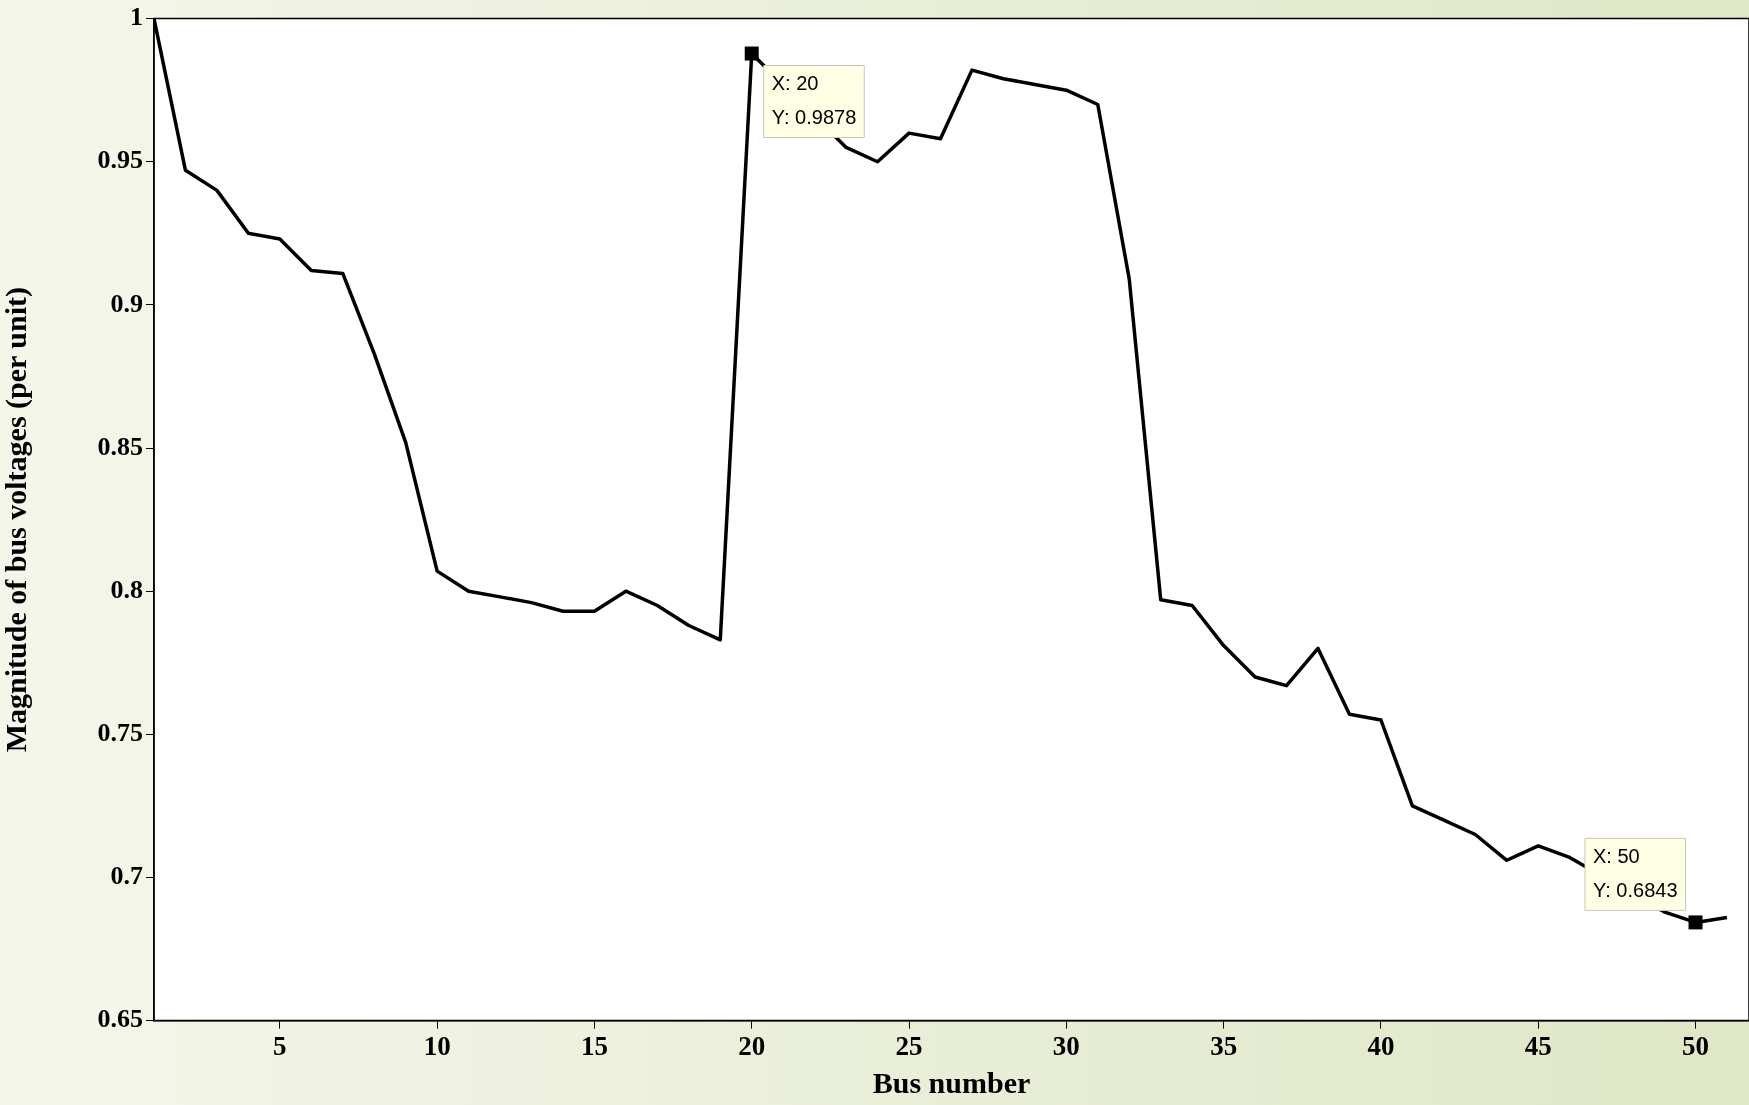 The height and width of the screenshot is (1105, 1749). I want to click on y-axis-title: Magnitude of bus voltages (per unit), so click(16, 519).